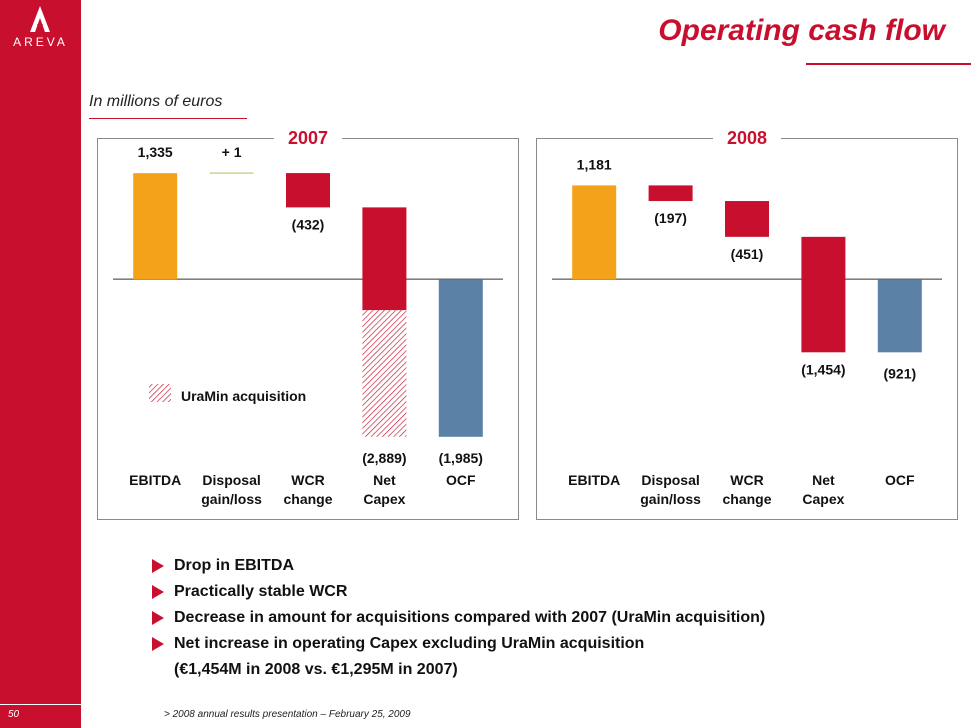 The height and width of the screenshot is (728, 971). Describe the element at coordinates (747, 254) in the screenshot. I see `value-label: (451)` at that location.